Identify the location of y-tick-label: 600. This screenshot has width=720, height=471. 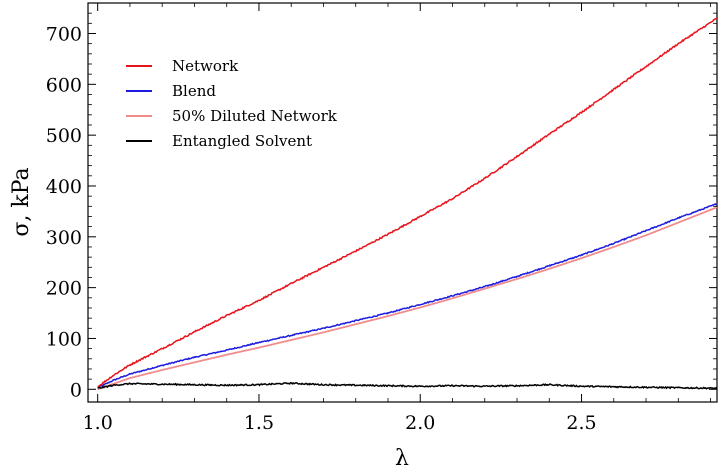
(64, 85).